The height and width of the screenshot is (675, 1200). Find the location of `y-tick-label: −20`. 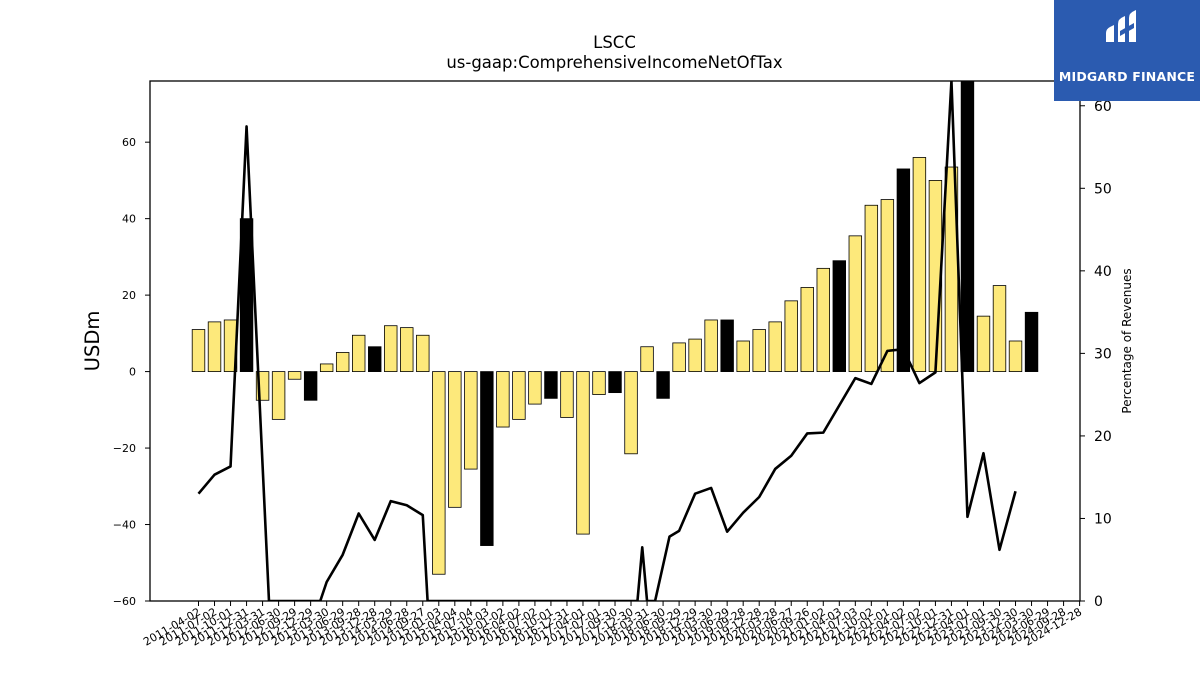

y-tick-label: −20 is located at coordinates (124, 448).